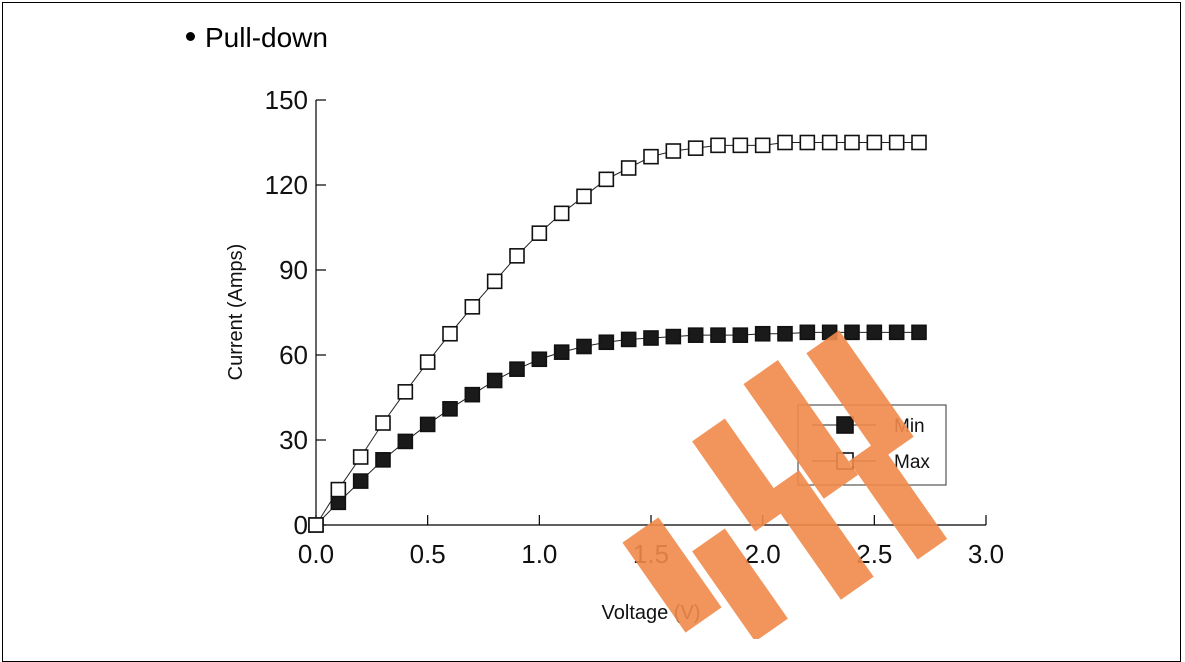 Image resolution: width=1185 pixels, height=662 pixels. What do you see at coordinates (986, 554) in the screenshot?
I see `x-tick-label: 3.0` at bounding box center [986, 554].